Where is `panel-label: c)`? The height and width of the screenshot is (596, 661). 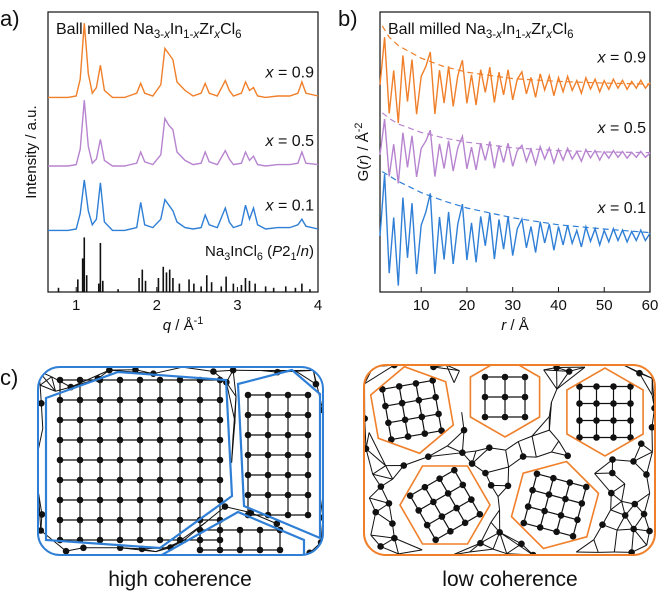
panel-label: c) is located at coordinates (9, 377).